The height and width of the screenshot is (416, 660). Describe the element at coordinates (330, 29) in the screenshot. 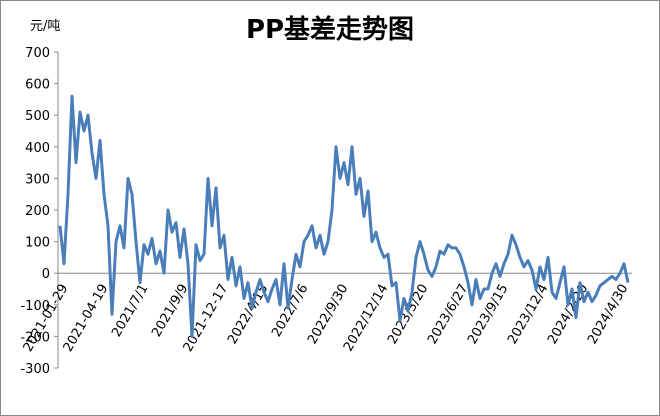

I see `chart-title: PP基差走势图` at that location.